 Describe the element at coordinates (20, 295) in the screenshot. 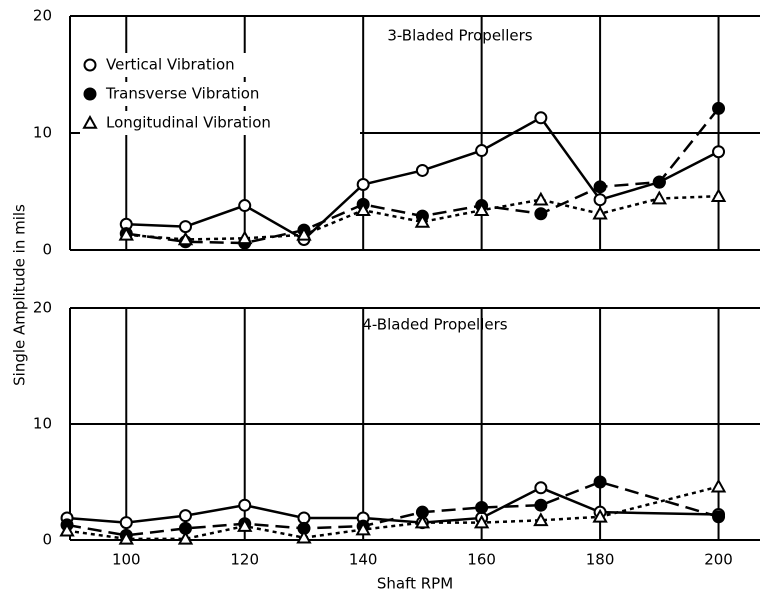

I see `y-axis-label: Single Amplitude in mils` at that location.